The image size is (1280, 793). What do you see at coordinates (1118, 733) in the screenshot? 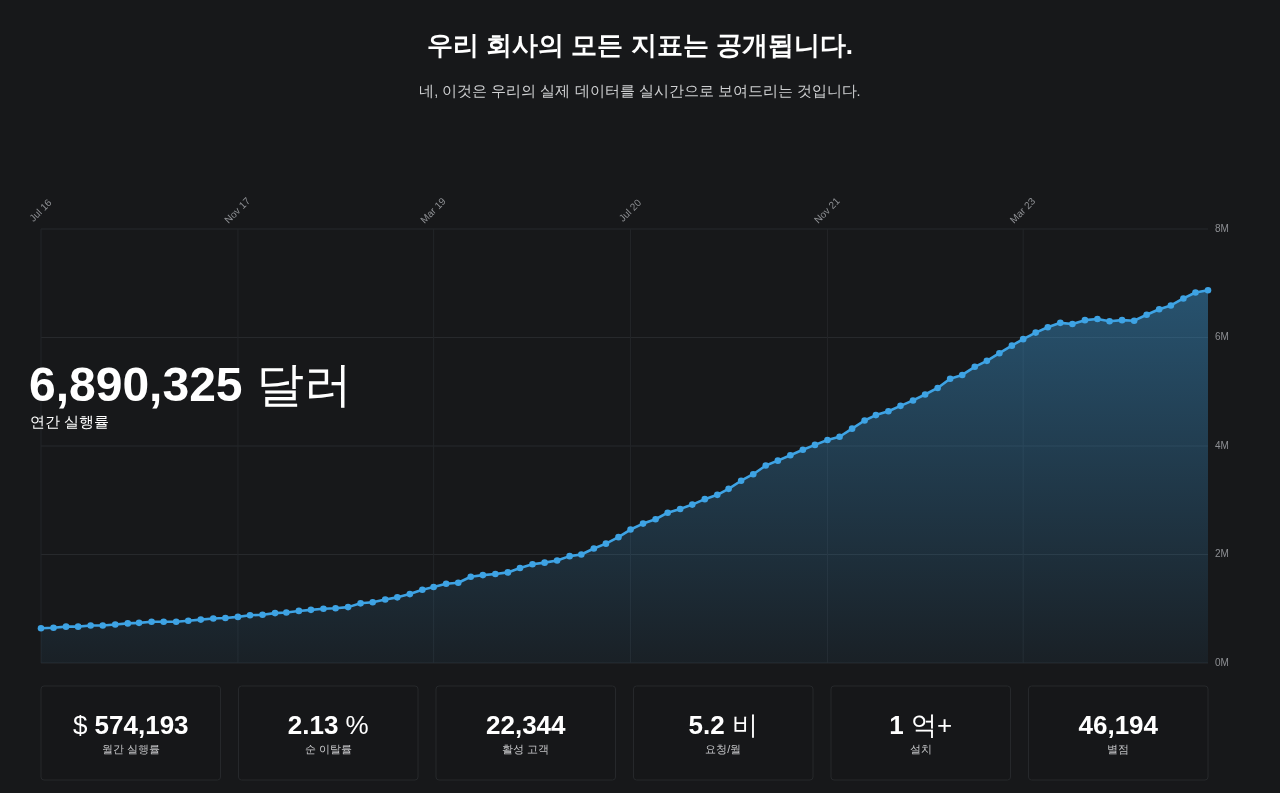
I see `card: 46,194 별점` at bounding box center [1118, 733].